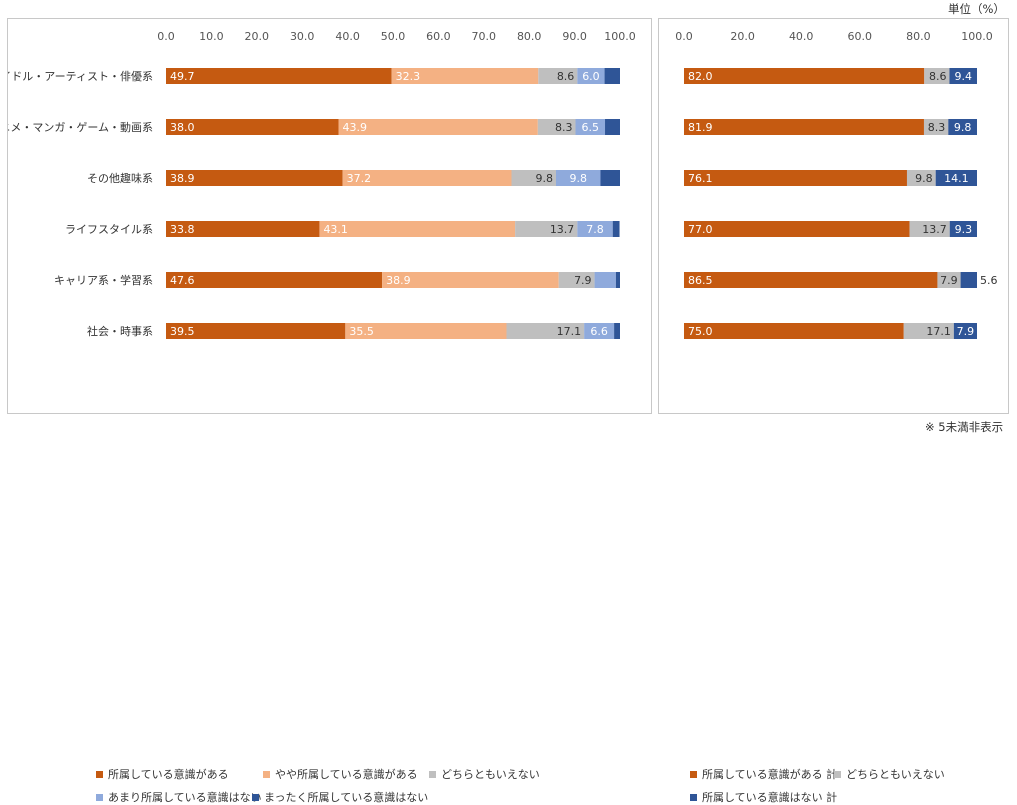 The image size is (1017, 805). I want to click on legend-label: やや所属している意識がある, so click(346, 774).